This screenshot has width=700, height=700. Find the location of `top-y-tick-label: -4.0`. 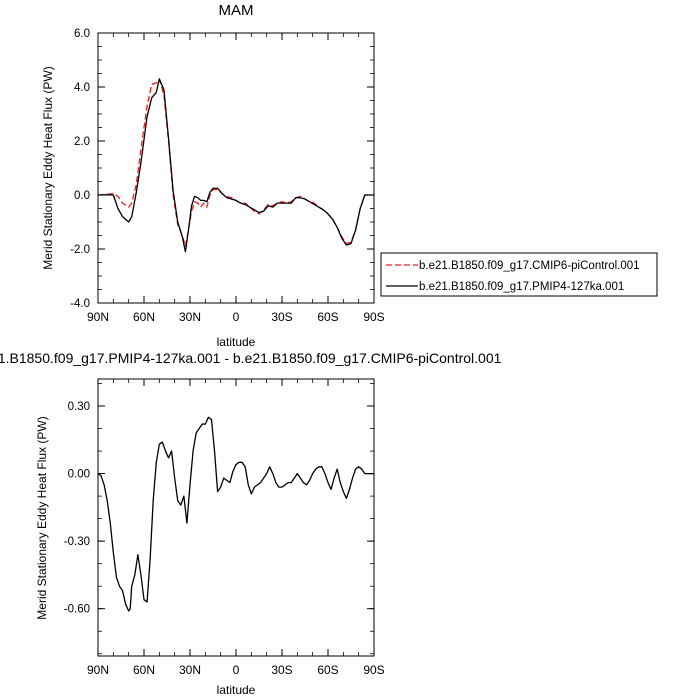

top-y-tick-label: -4.0 is located at coordinates (80, 304).